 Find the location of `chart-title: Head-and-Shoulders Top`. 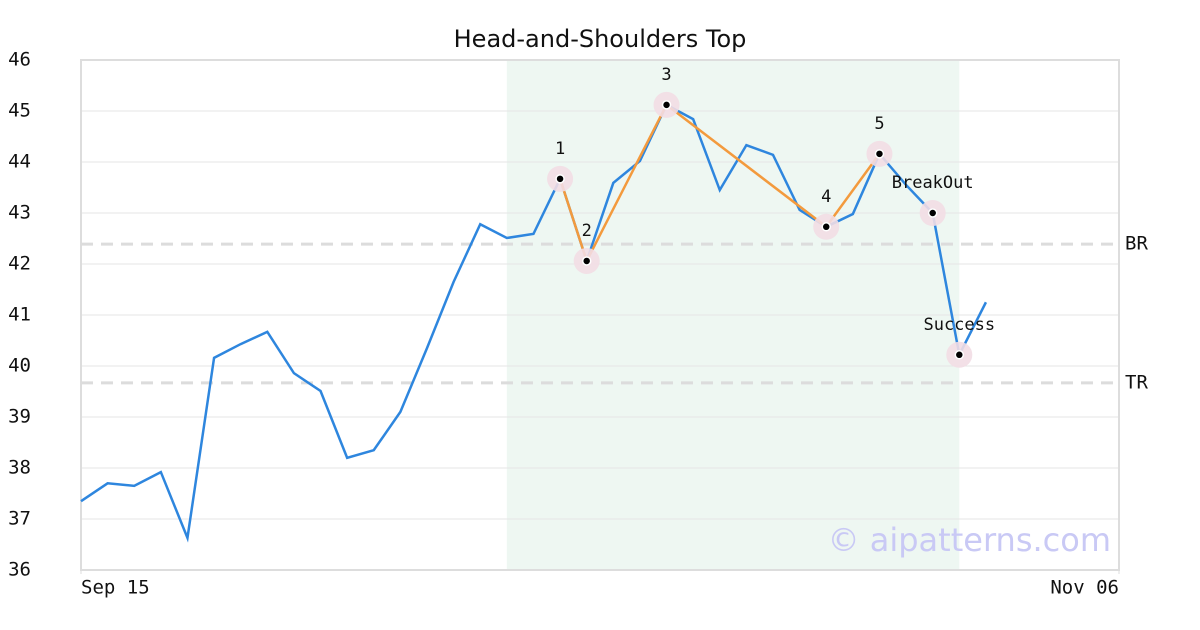

chart-title: Head-and-Shoulders Top is located at coordinates (600, 39).